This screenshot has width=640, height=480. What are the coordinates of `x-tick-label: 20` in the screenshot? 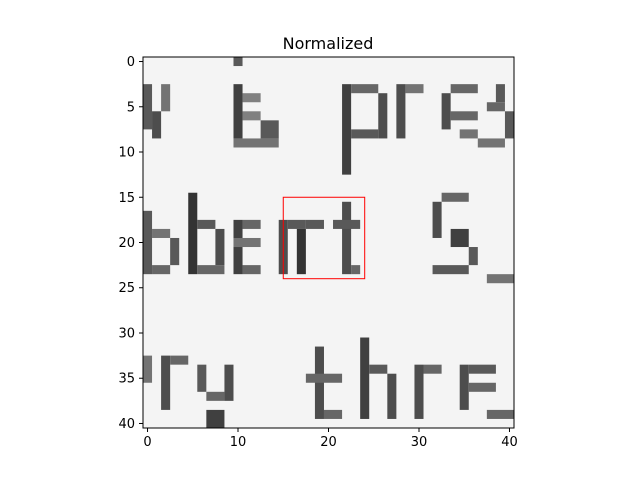 It's located at (328, 442).